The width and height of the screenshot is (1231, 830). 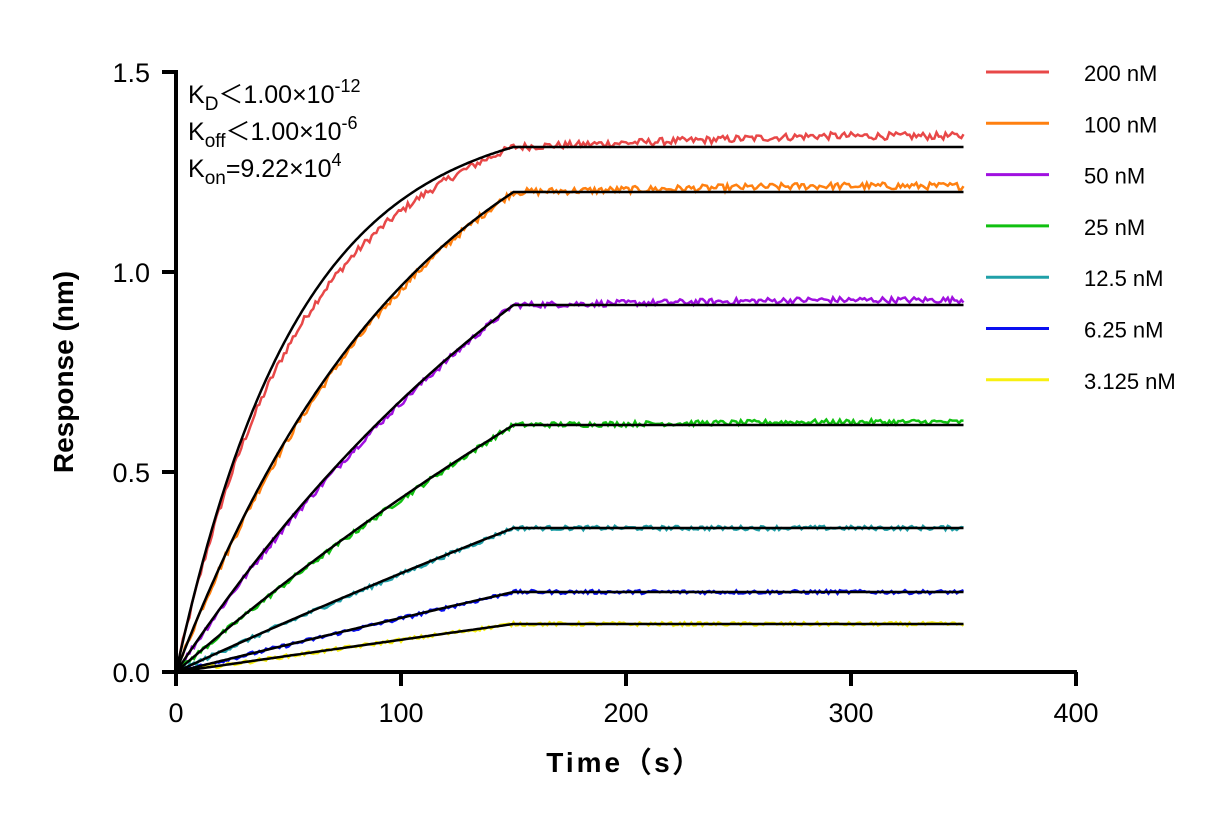 I want to click on annotation-on: Kon=9.22×104, so click(x=265, y=169).